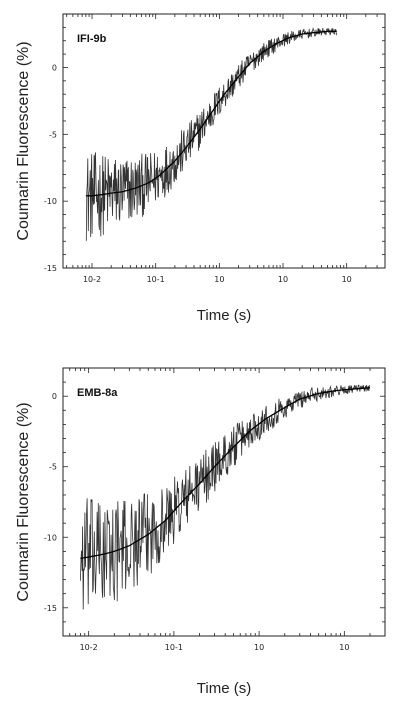  I want to click on panel-label: IFI-9b, so click(92, 39).